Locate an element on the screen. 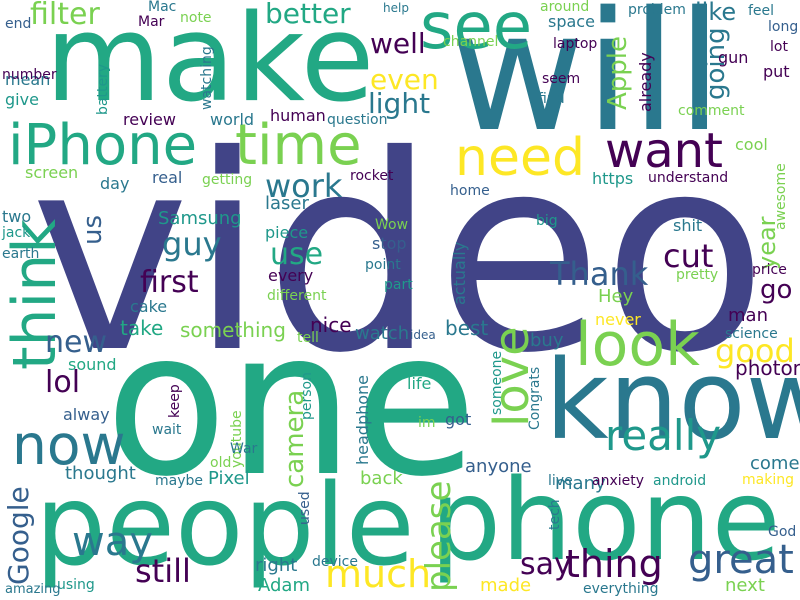 This screenshot has width=800, height=600. word-sound: sound is located at coordinates (92, 364).